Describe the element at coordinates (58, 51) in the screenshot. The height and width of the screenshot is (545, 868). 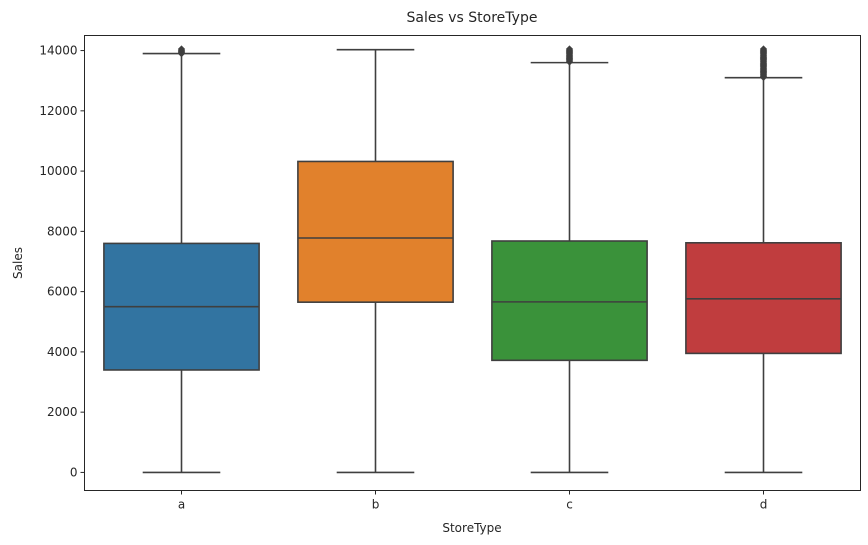
I see `y-tick-label: 14000` at that location.